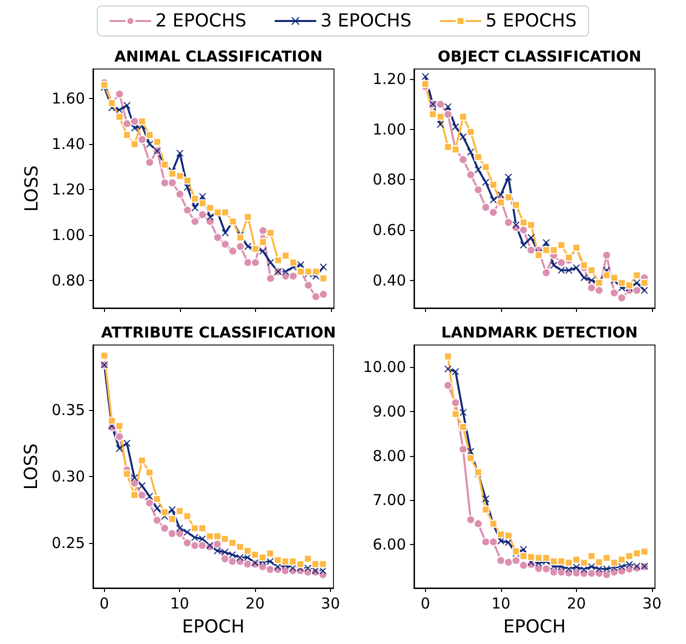 This screenshot has height=644, width=686. I want to click on legend-label: 2 EPOCHS, so click(200, 21).